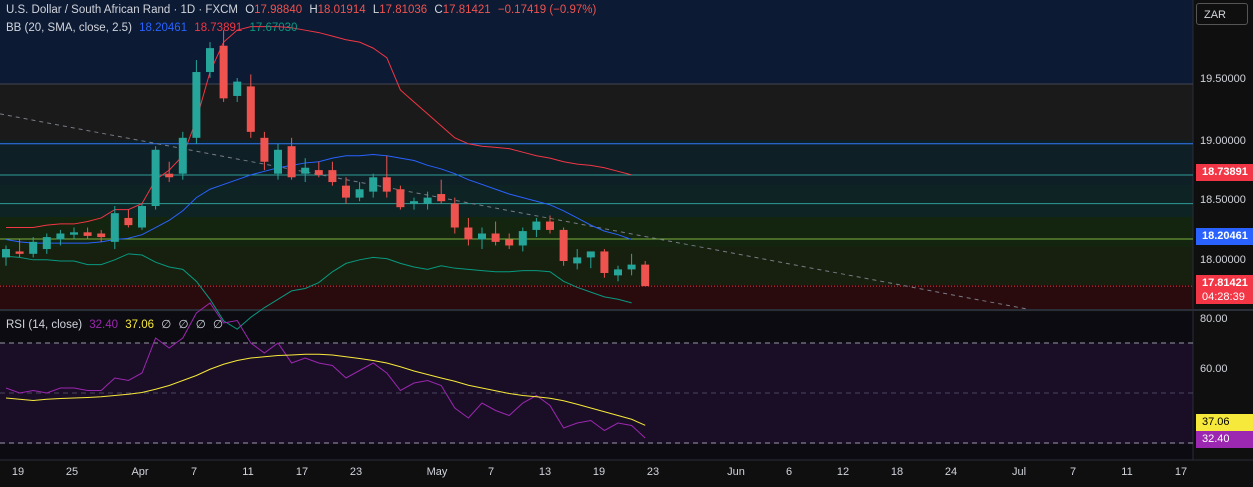 The width and height of the screenshot is (1253, 487). I want to click on rsi-legend: RSI (14, close) 32.40 37.06 ∅ ∅ ∅ ∅, so click(116, 324).